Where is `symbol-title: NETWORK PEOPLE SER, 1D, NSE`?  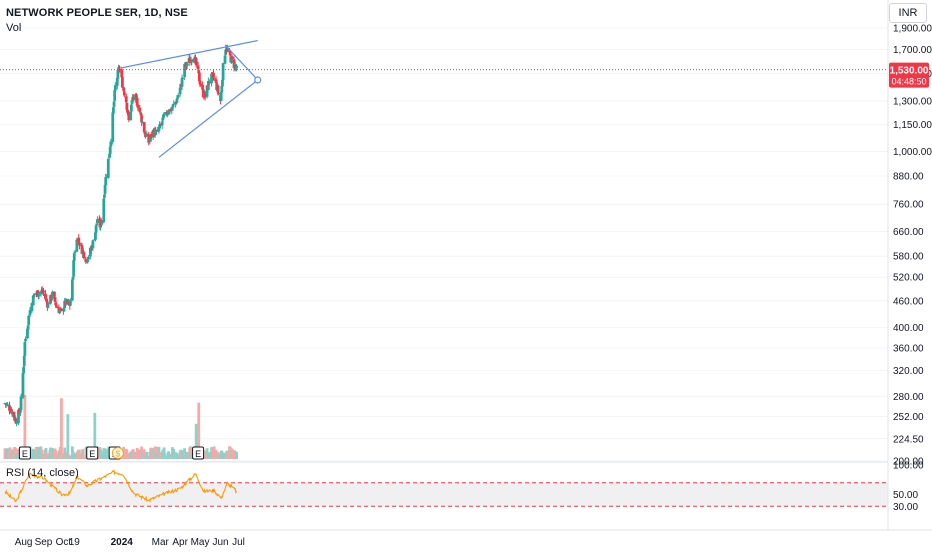 symbol-title: NETWORK PEOPLE SER, 1D, NSE is located at coordinates (97, 13).